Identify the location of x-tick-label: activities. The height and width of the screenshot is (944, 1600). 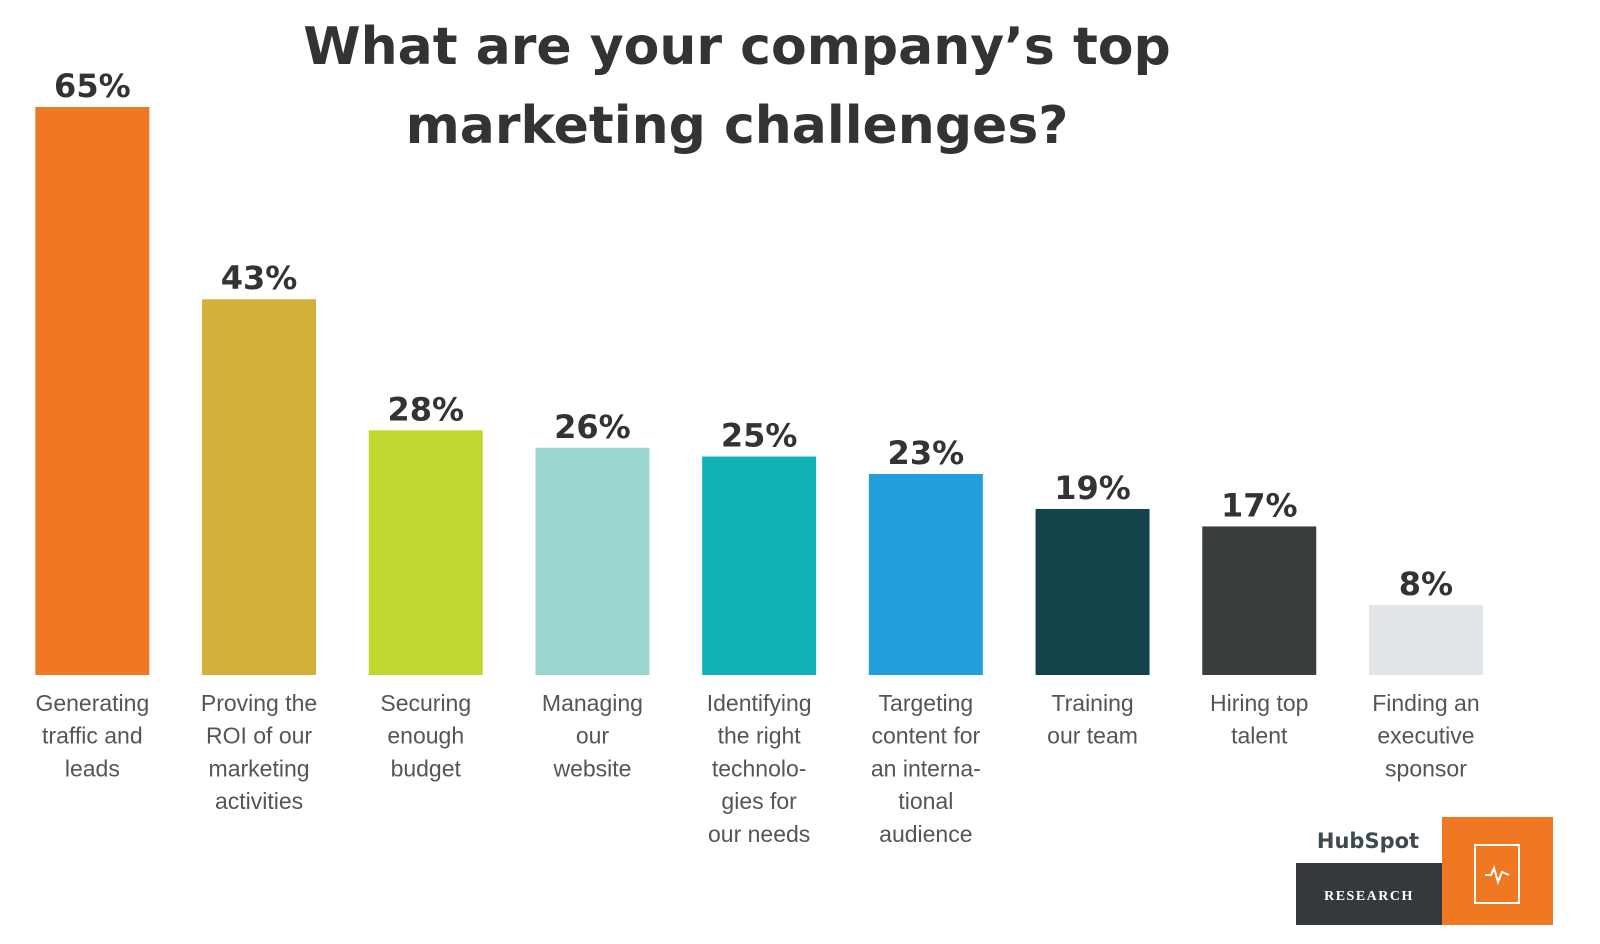
(259, 801).